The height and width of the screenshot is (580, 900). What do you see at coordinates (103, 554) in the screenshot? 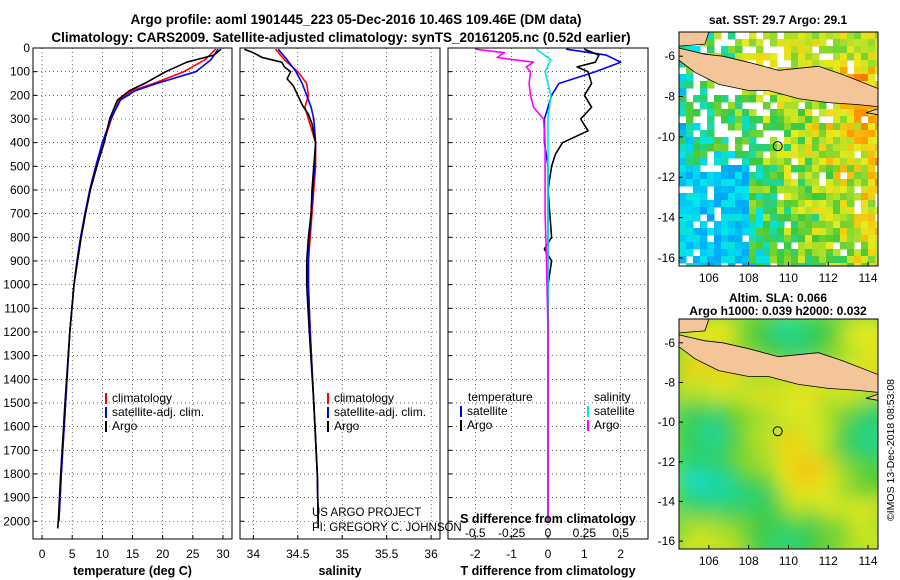
I see `x-tick-label: 10` at bounding box center [103, 554].